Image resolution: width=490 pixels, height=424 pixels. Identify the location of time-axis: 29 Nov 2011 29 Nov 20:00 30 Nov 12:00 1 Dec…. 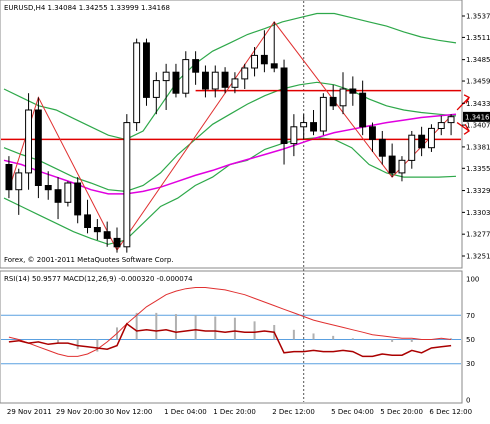
(239, 412).